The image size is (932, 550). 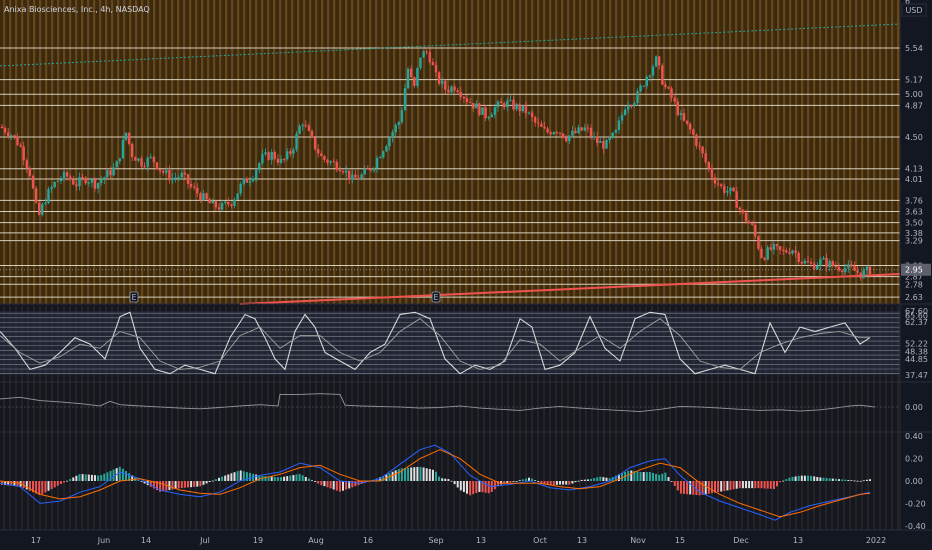 What do you see at coordinates (915, 481) in the screenshot?
I see `macd-axis: 0.40 0.20 0.00 -0.20 -0.40` at bounding box center [915, 481].